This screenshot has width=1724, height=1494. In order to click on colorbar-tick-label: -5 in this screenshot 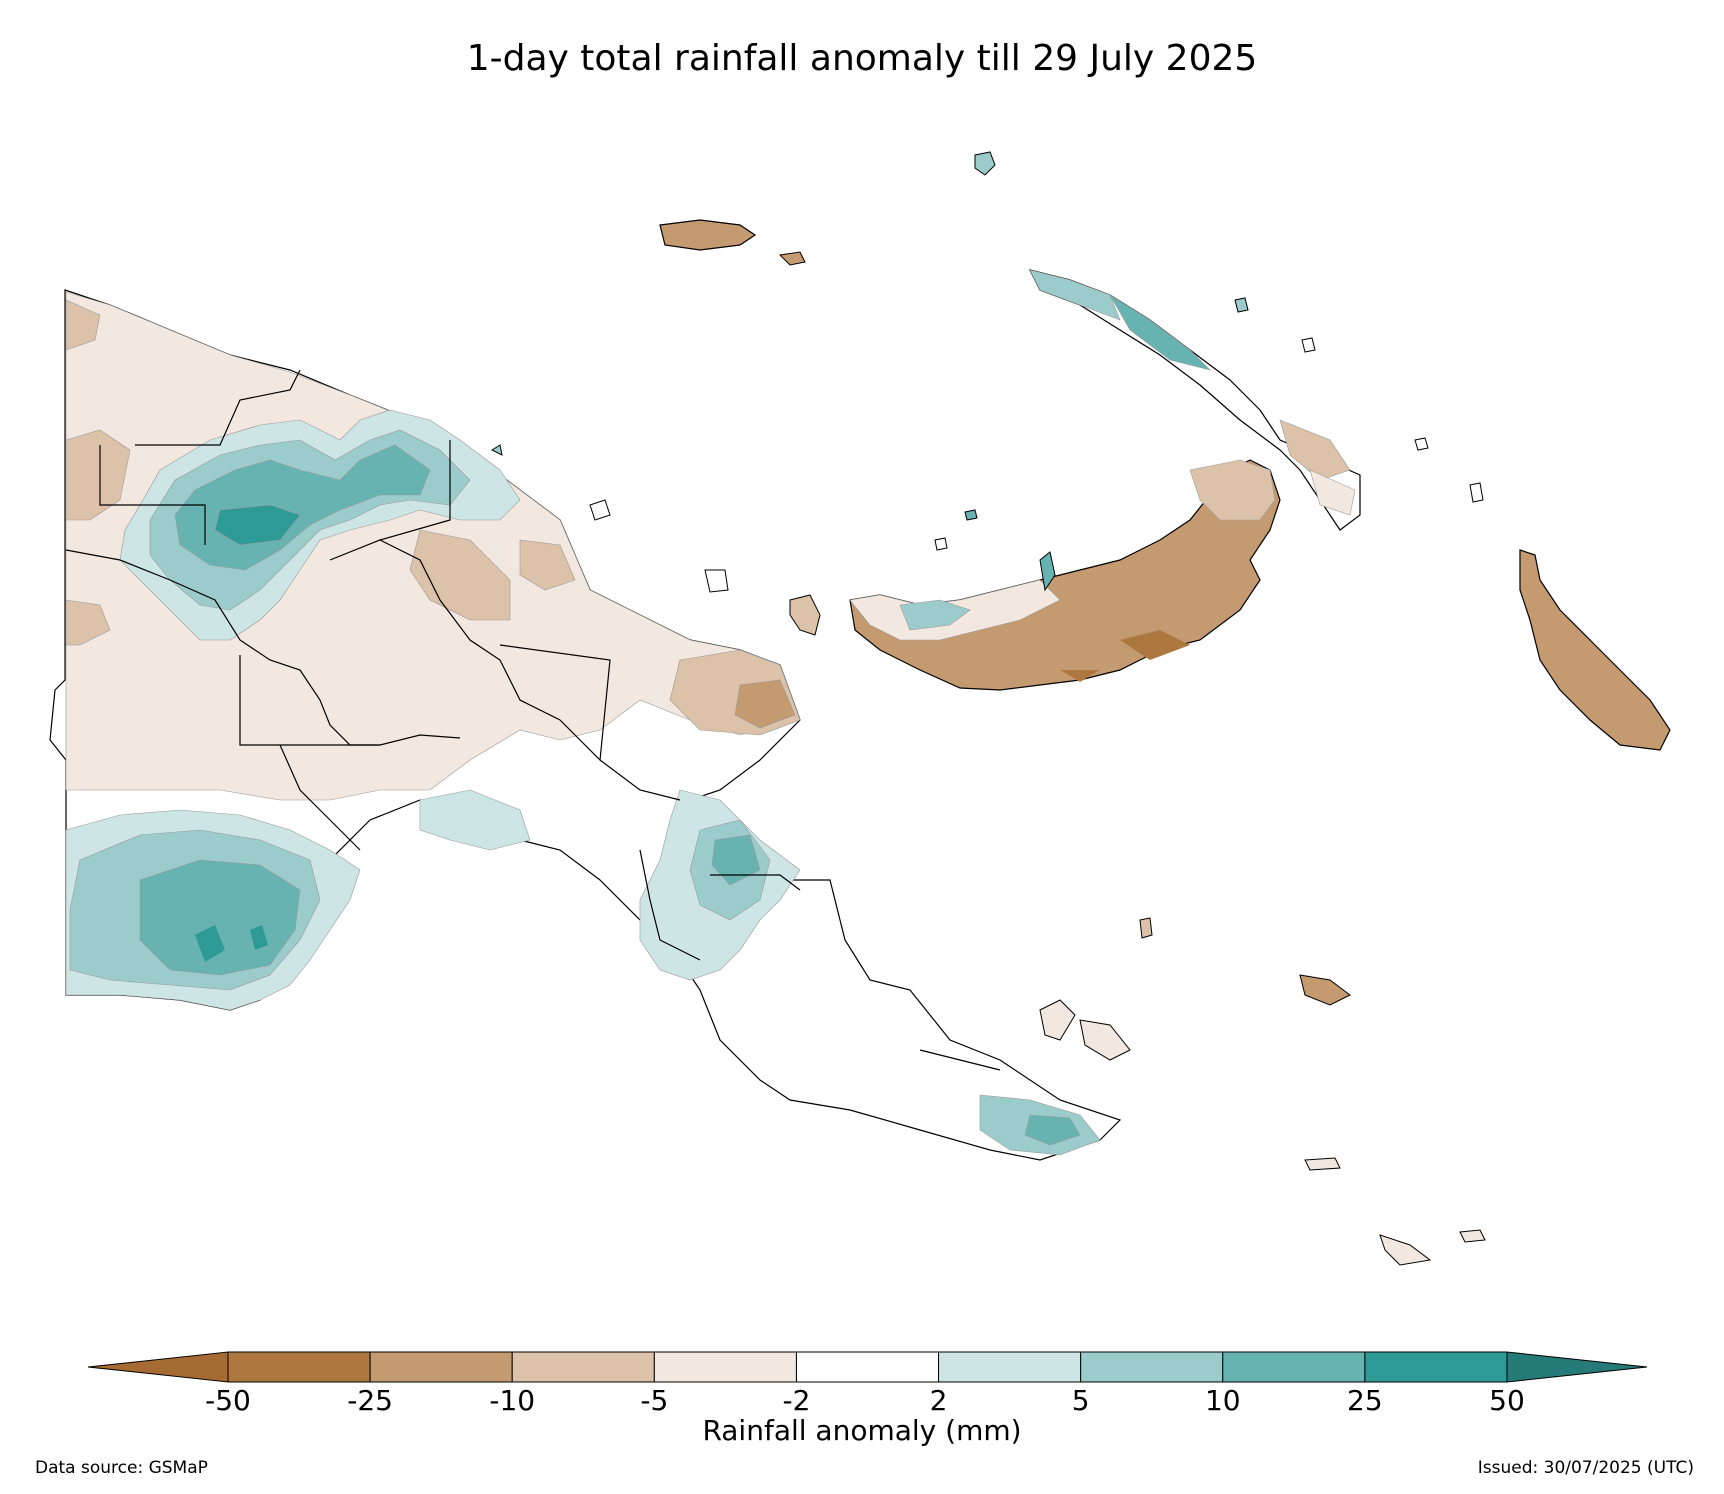, I will do `click(654, 1400)`.